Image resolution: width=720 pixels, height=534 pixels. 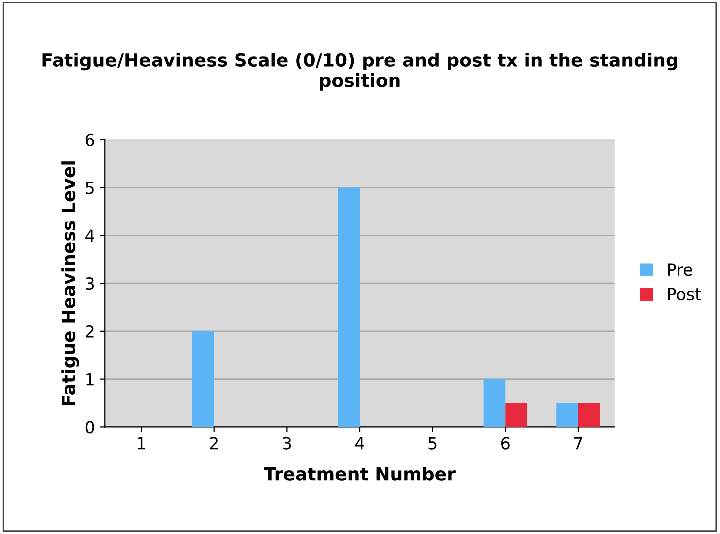 What do you see at coordinates (71, 284) in the screenshot?
I see `y-axis-title: Fatigue Heaviness Level` at bounding box center [71, 284].